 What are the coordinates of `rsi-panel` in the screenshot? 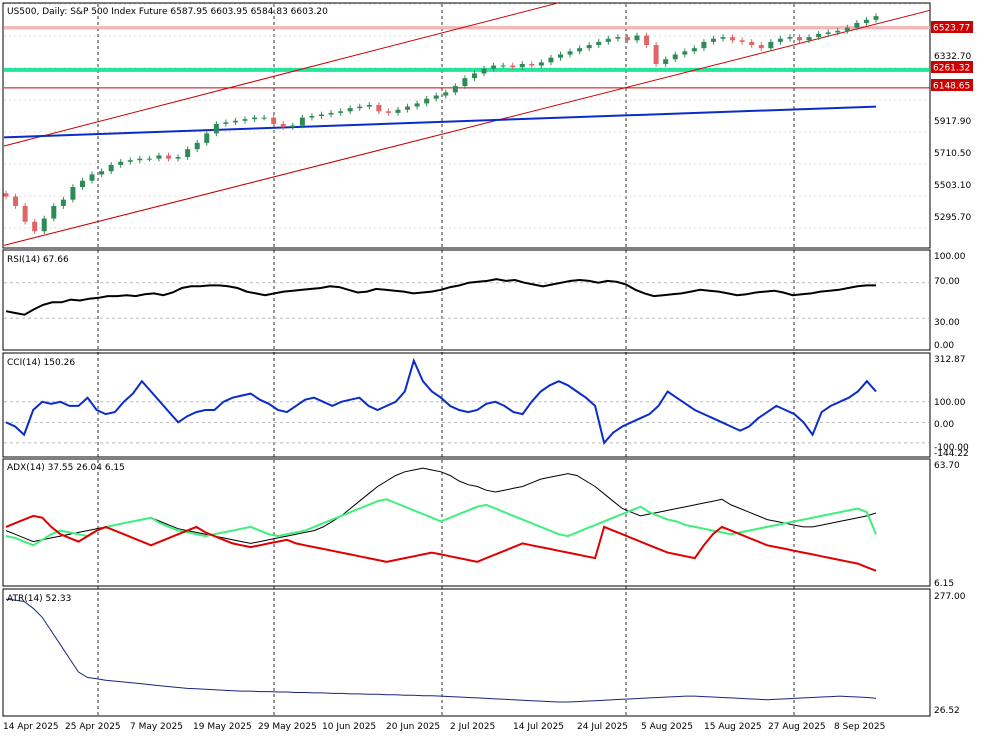 It's located at (466, 300).